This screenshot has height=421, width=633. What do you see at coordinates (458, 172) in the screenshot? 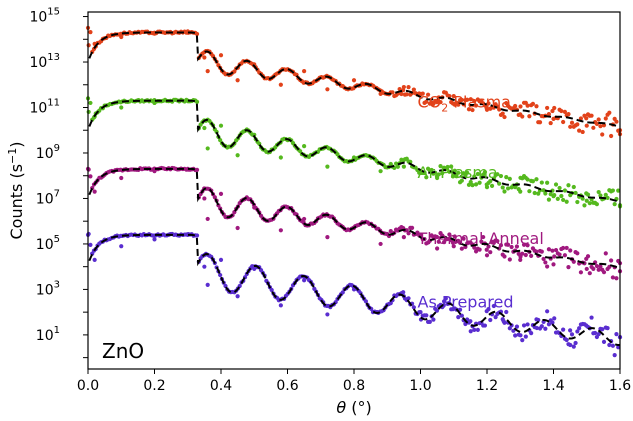
I see `series-label-ar: Ar Plasma` at bounding box center [458, 172].